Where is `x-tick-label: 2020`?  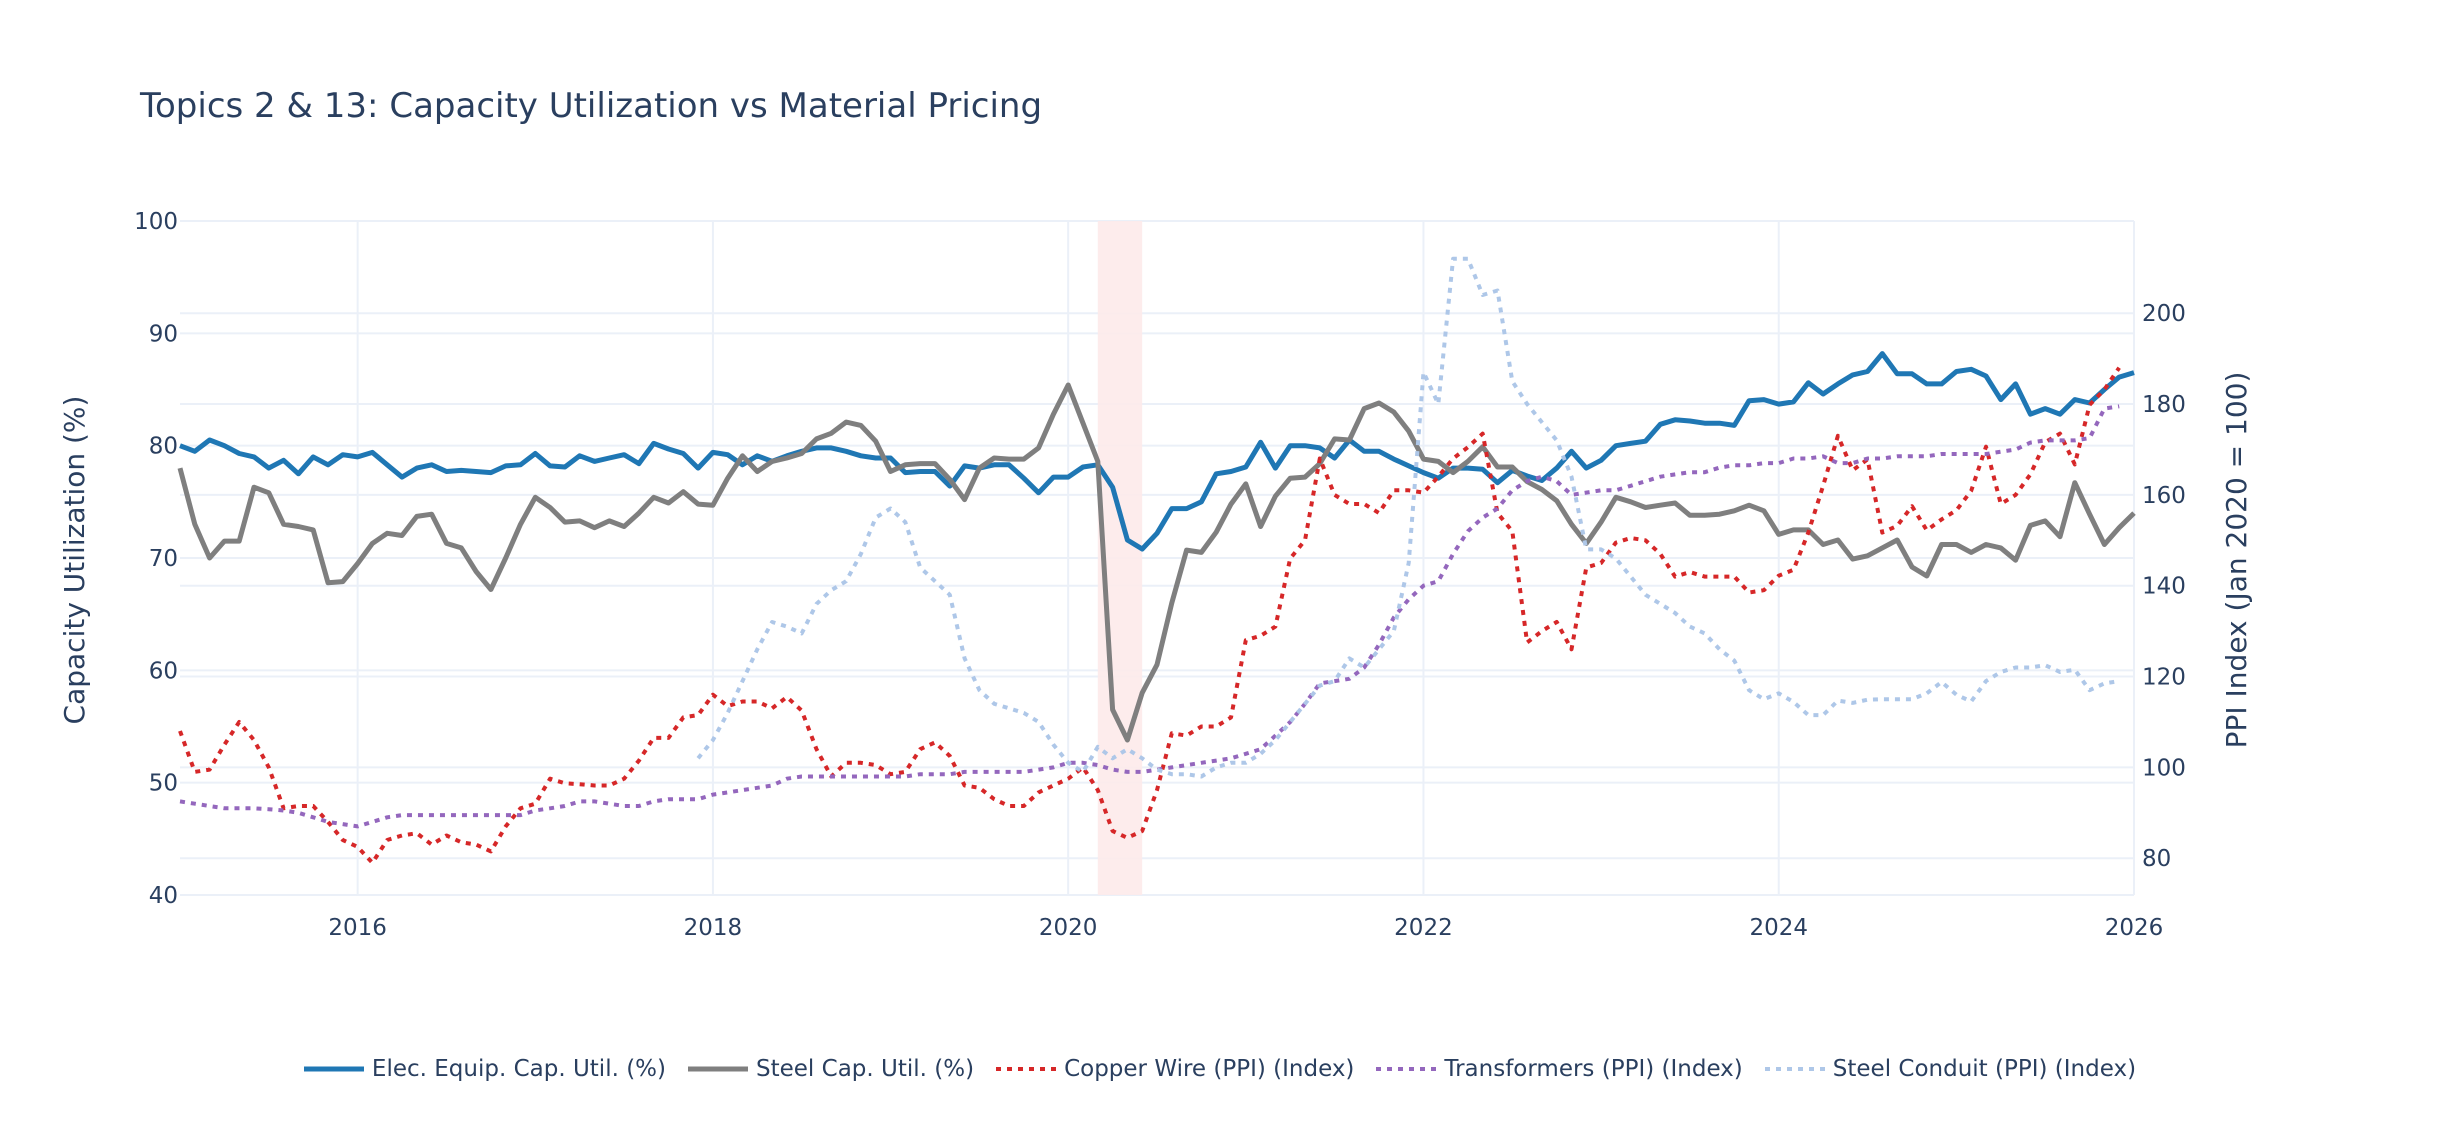
x-tick-label: 2020 is located at coordinates (1068, 928).